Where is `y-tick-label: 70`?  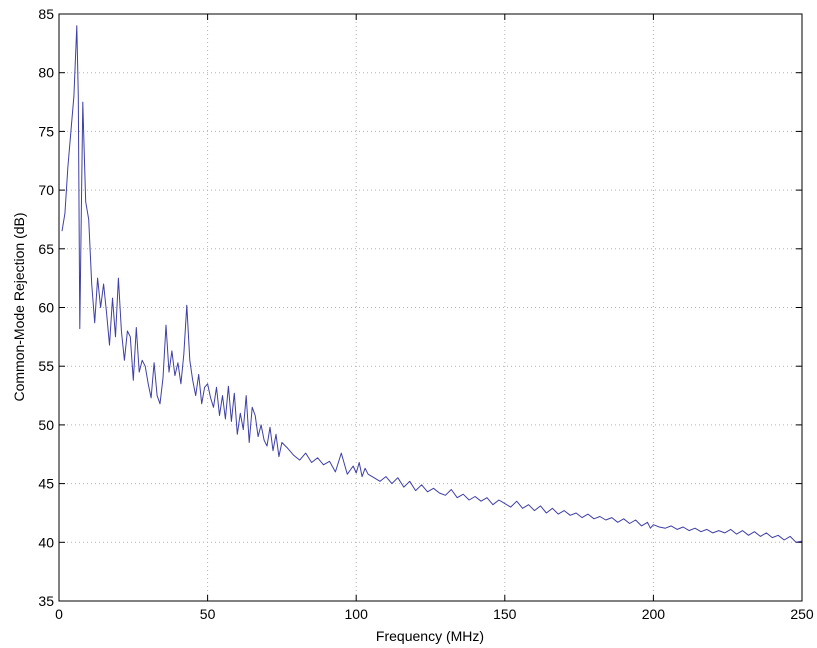
y-tick-label: 70 is located at coordinates (46, 190).